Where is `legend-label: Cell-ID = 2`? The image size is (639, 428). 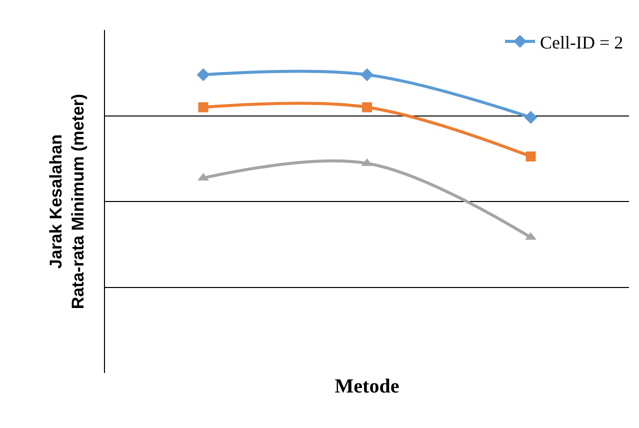 legend-label: Cell-ID = 2 is located at coordinates (582, 42).